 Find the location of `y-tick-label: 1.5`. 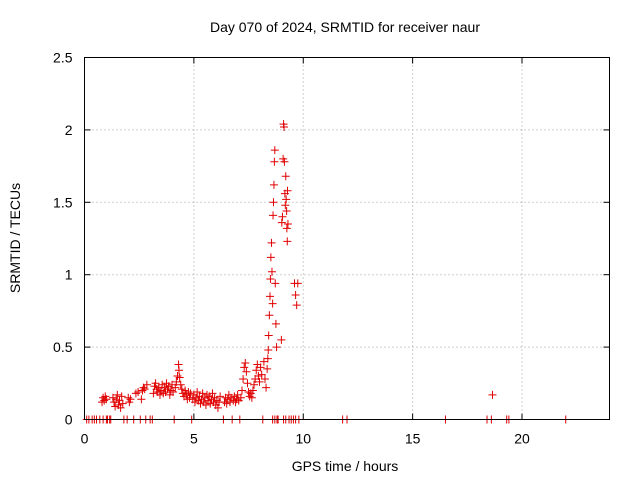

y-tick-label: 1.5 is located at coordinates (63, 202).